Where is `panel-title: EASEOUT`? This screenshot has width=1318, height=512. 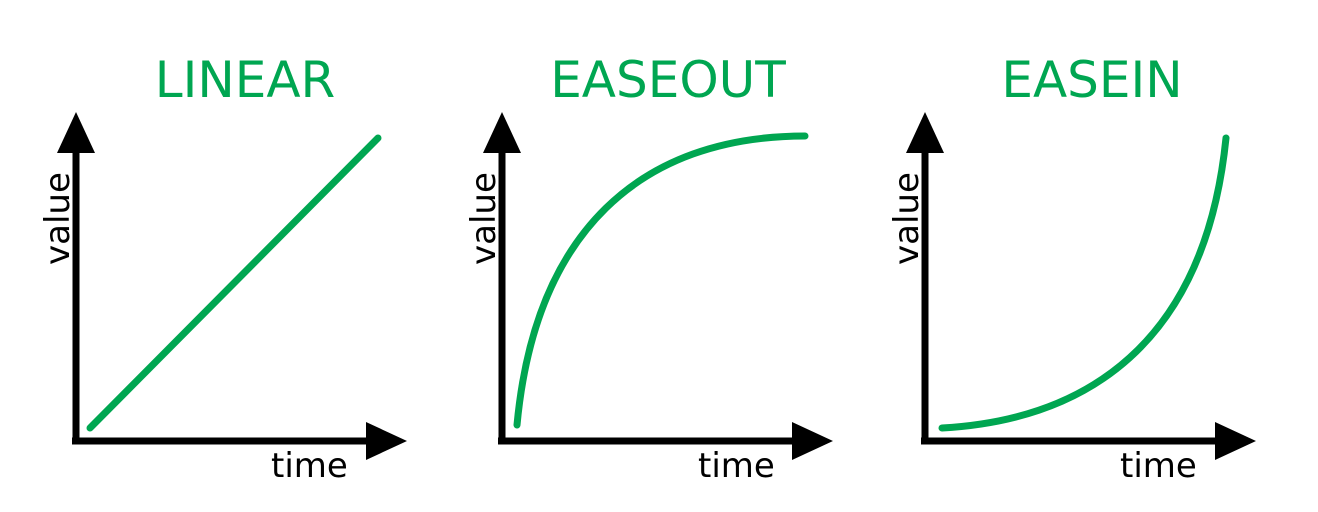
panel-title: EASEOUT is located at coordinates (668, 80).